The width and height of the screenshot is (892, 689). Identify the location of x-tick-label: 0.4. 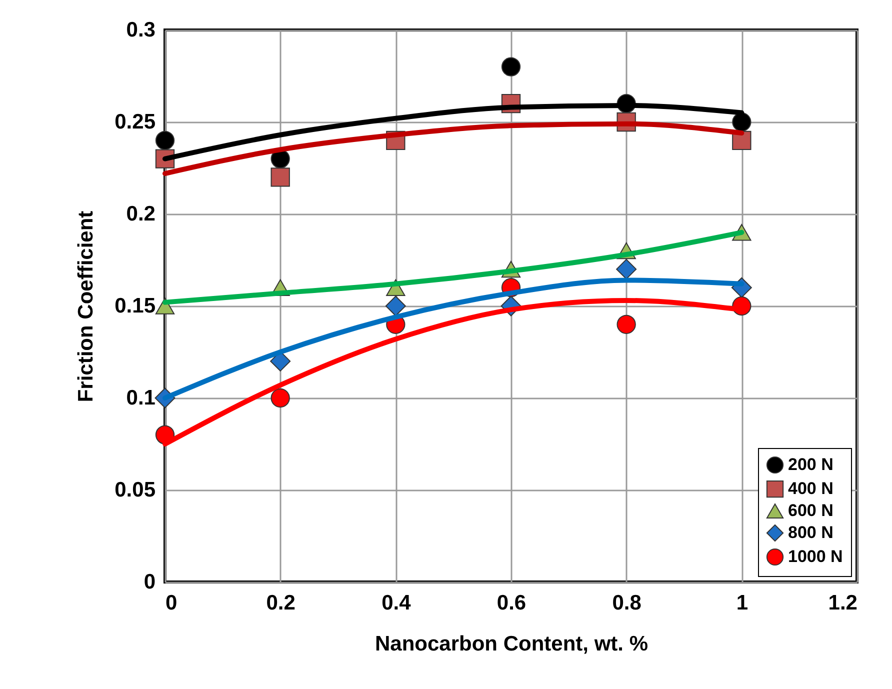
(397, 603).